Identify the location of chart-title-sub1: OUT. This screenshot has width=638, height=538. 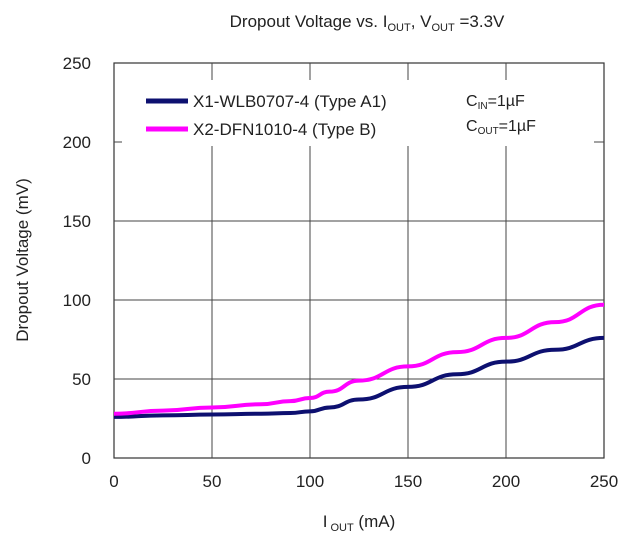
(399, 28).